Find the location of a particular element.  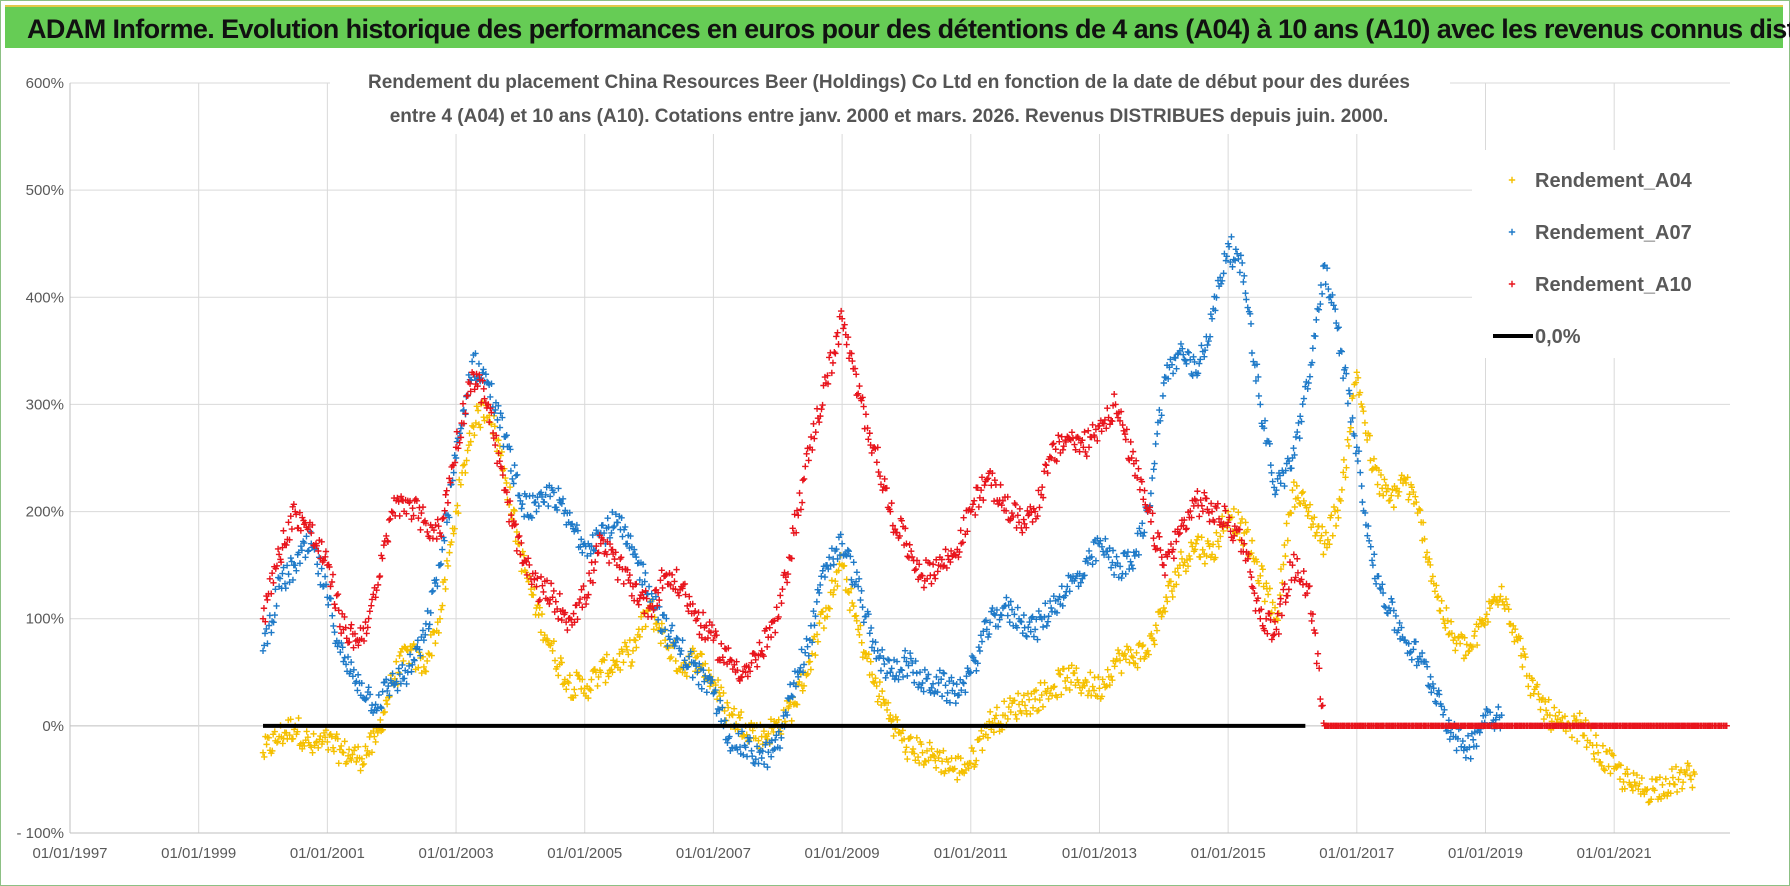

x-tick-label: 01/01/2019 is located at coordinates (1485, 853).